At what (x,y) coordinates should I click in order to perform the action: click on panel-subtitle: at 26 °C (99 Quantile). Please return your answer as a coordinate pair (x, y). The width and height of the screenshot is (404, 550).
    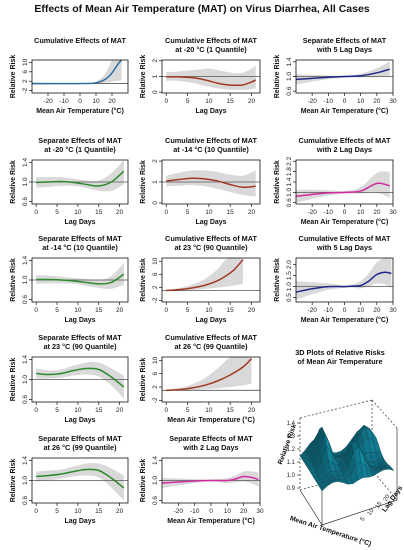
    Looking at the image, I should click on (211, 346).